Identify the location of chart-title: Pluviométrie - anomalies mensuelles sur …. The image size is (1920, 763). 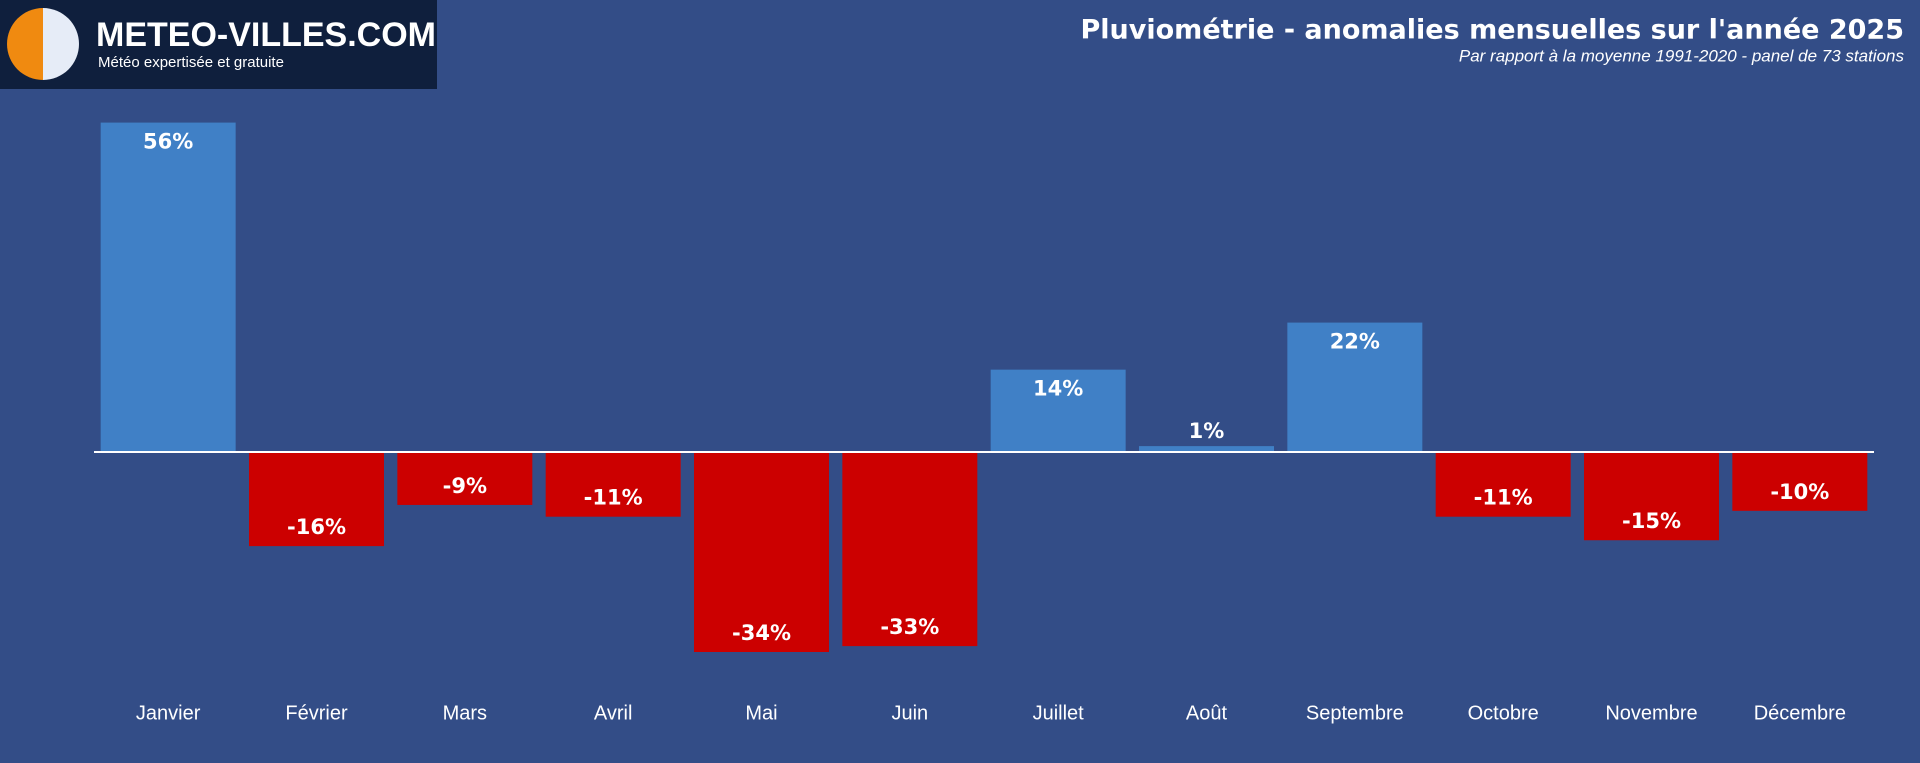
(1492, 30).